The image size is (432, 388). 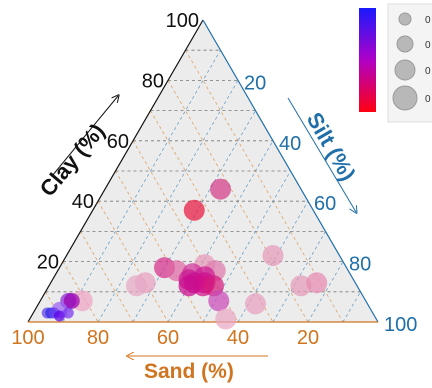 I want to click on silt-tick-label: 100, so click(x=400, y=325).